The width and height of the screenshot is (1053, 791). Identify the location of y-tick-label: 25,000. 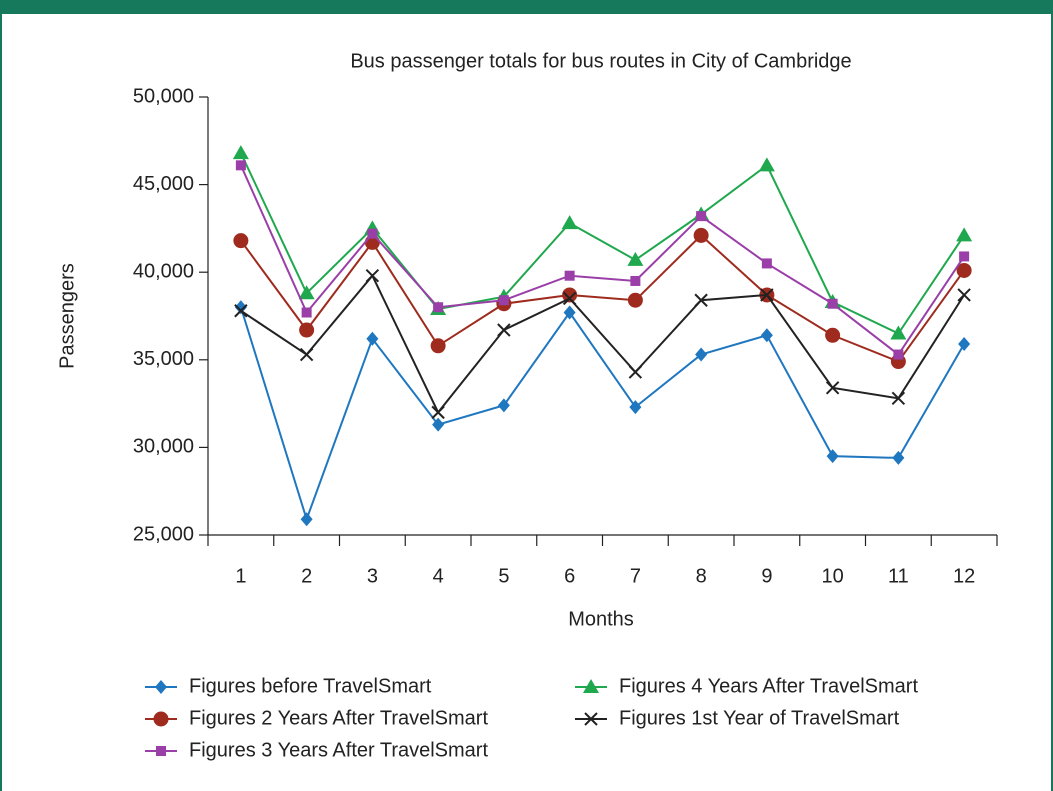
(163, 534).